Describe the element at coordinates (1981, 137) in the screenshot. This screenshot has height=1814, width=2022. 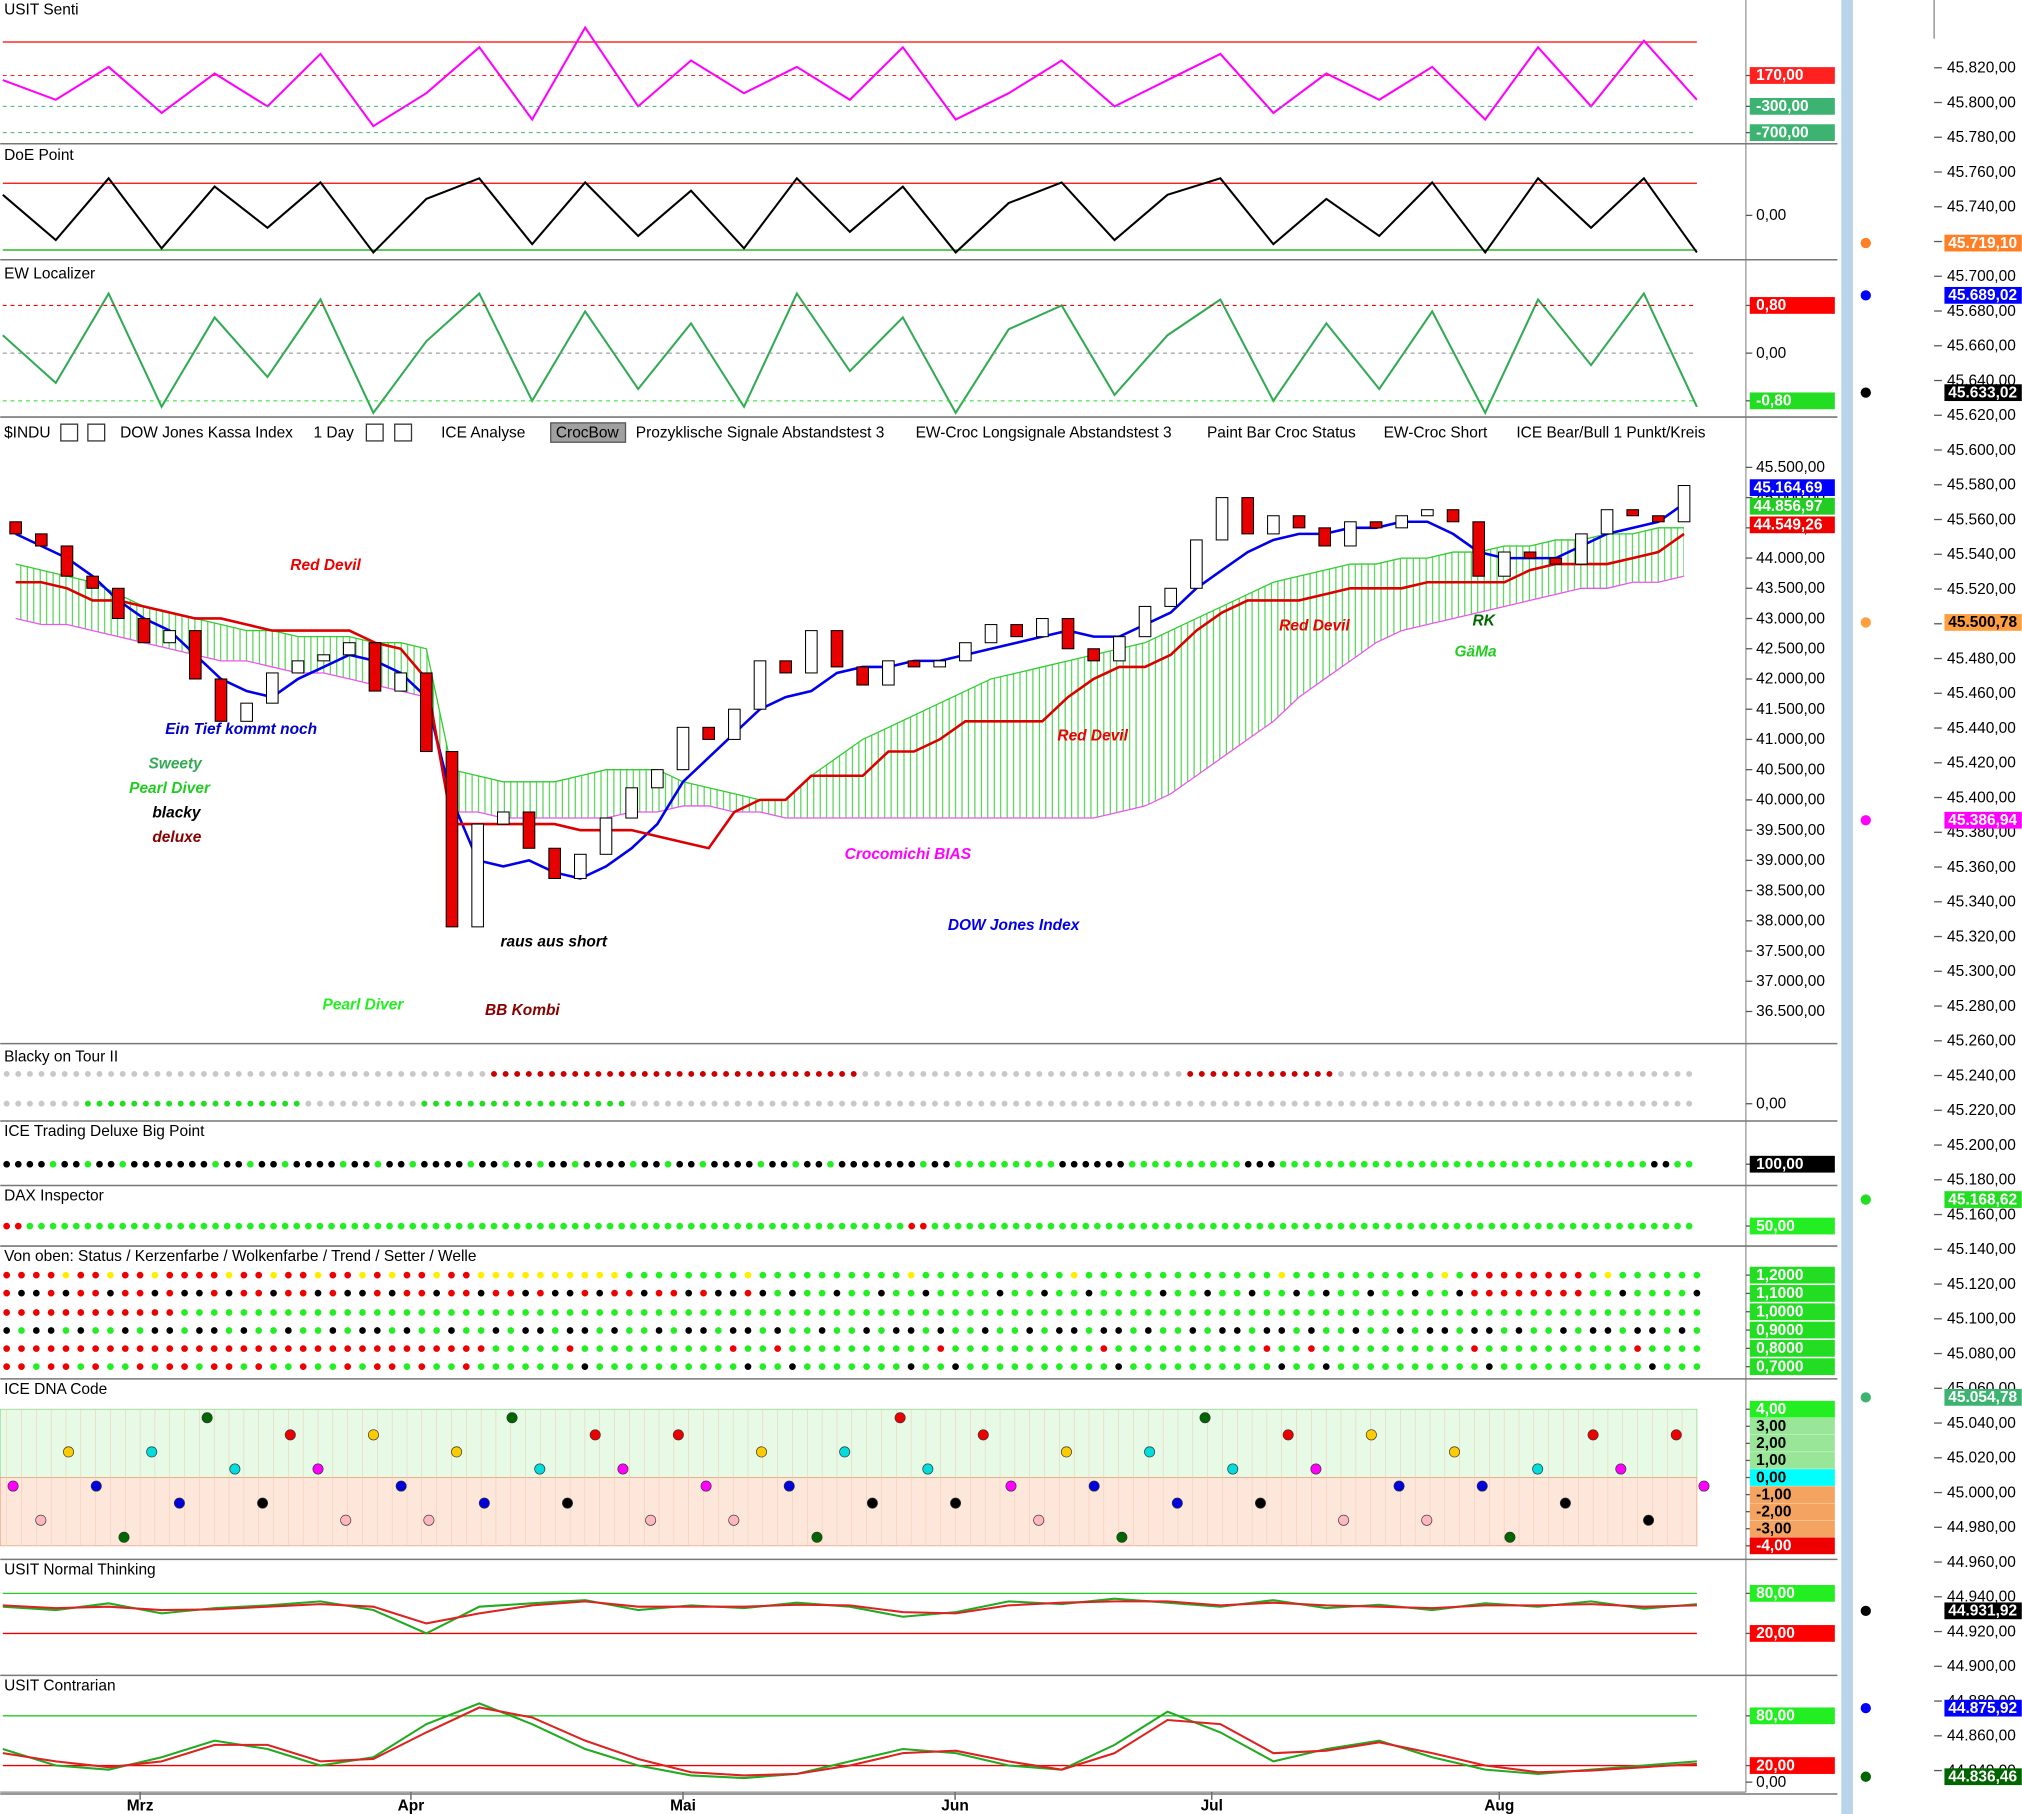
I see `y-tick-label: 45.780,00` at that location.